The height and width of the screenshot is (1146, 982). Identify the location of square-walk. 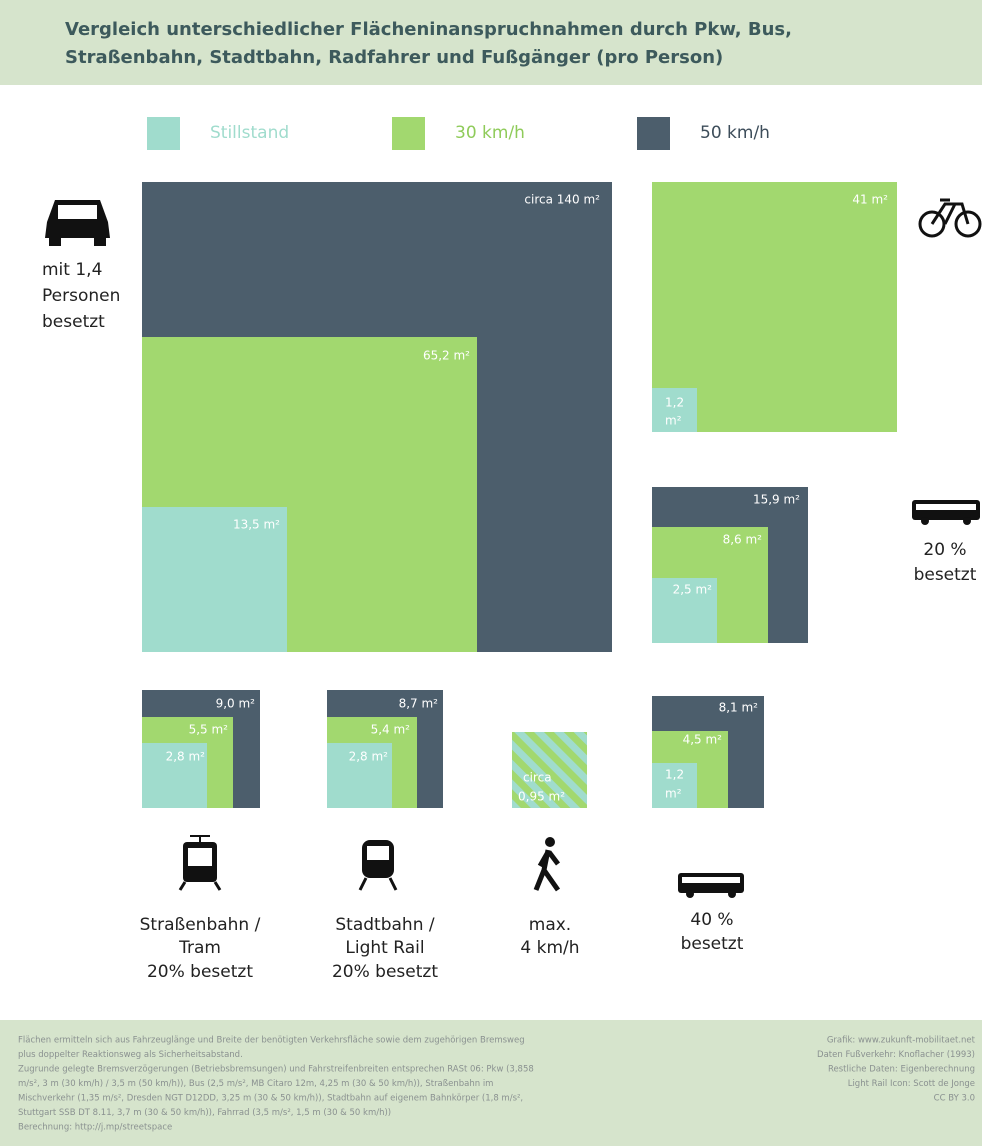
(549, 770).